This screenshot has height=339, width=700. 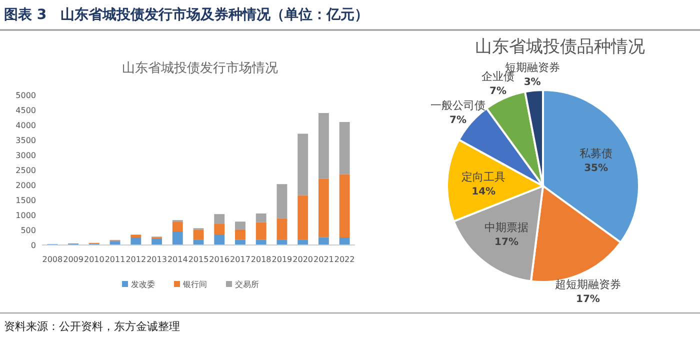 I want to click on chart-title: 山东省城投债发行市场情况, so click(x=200, y=68).